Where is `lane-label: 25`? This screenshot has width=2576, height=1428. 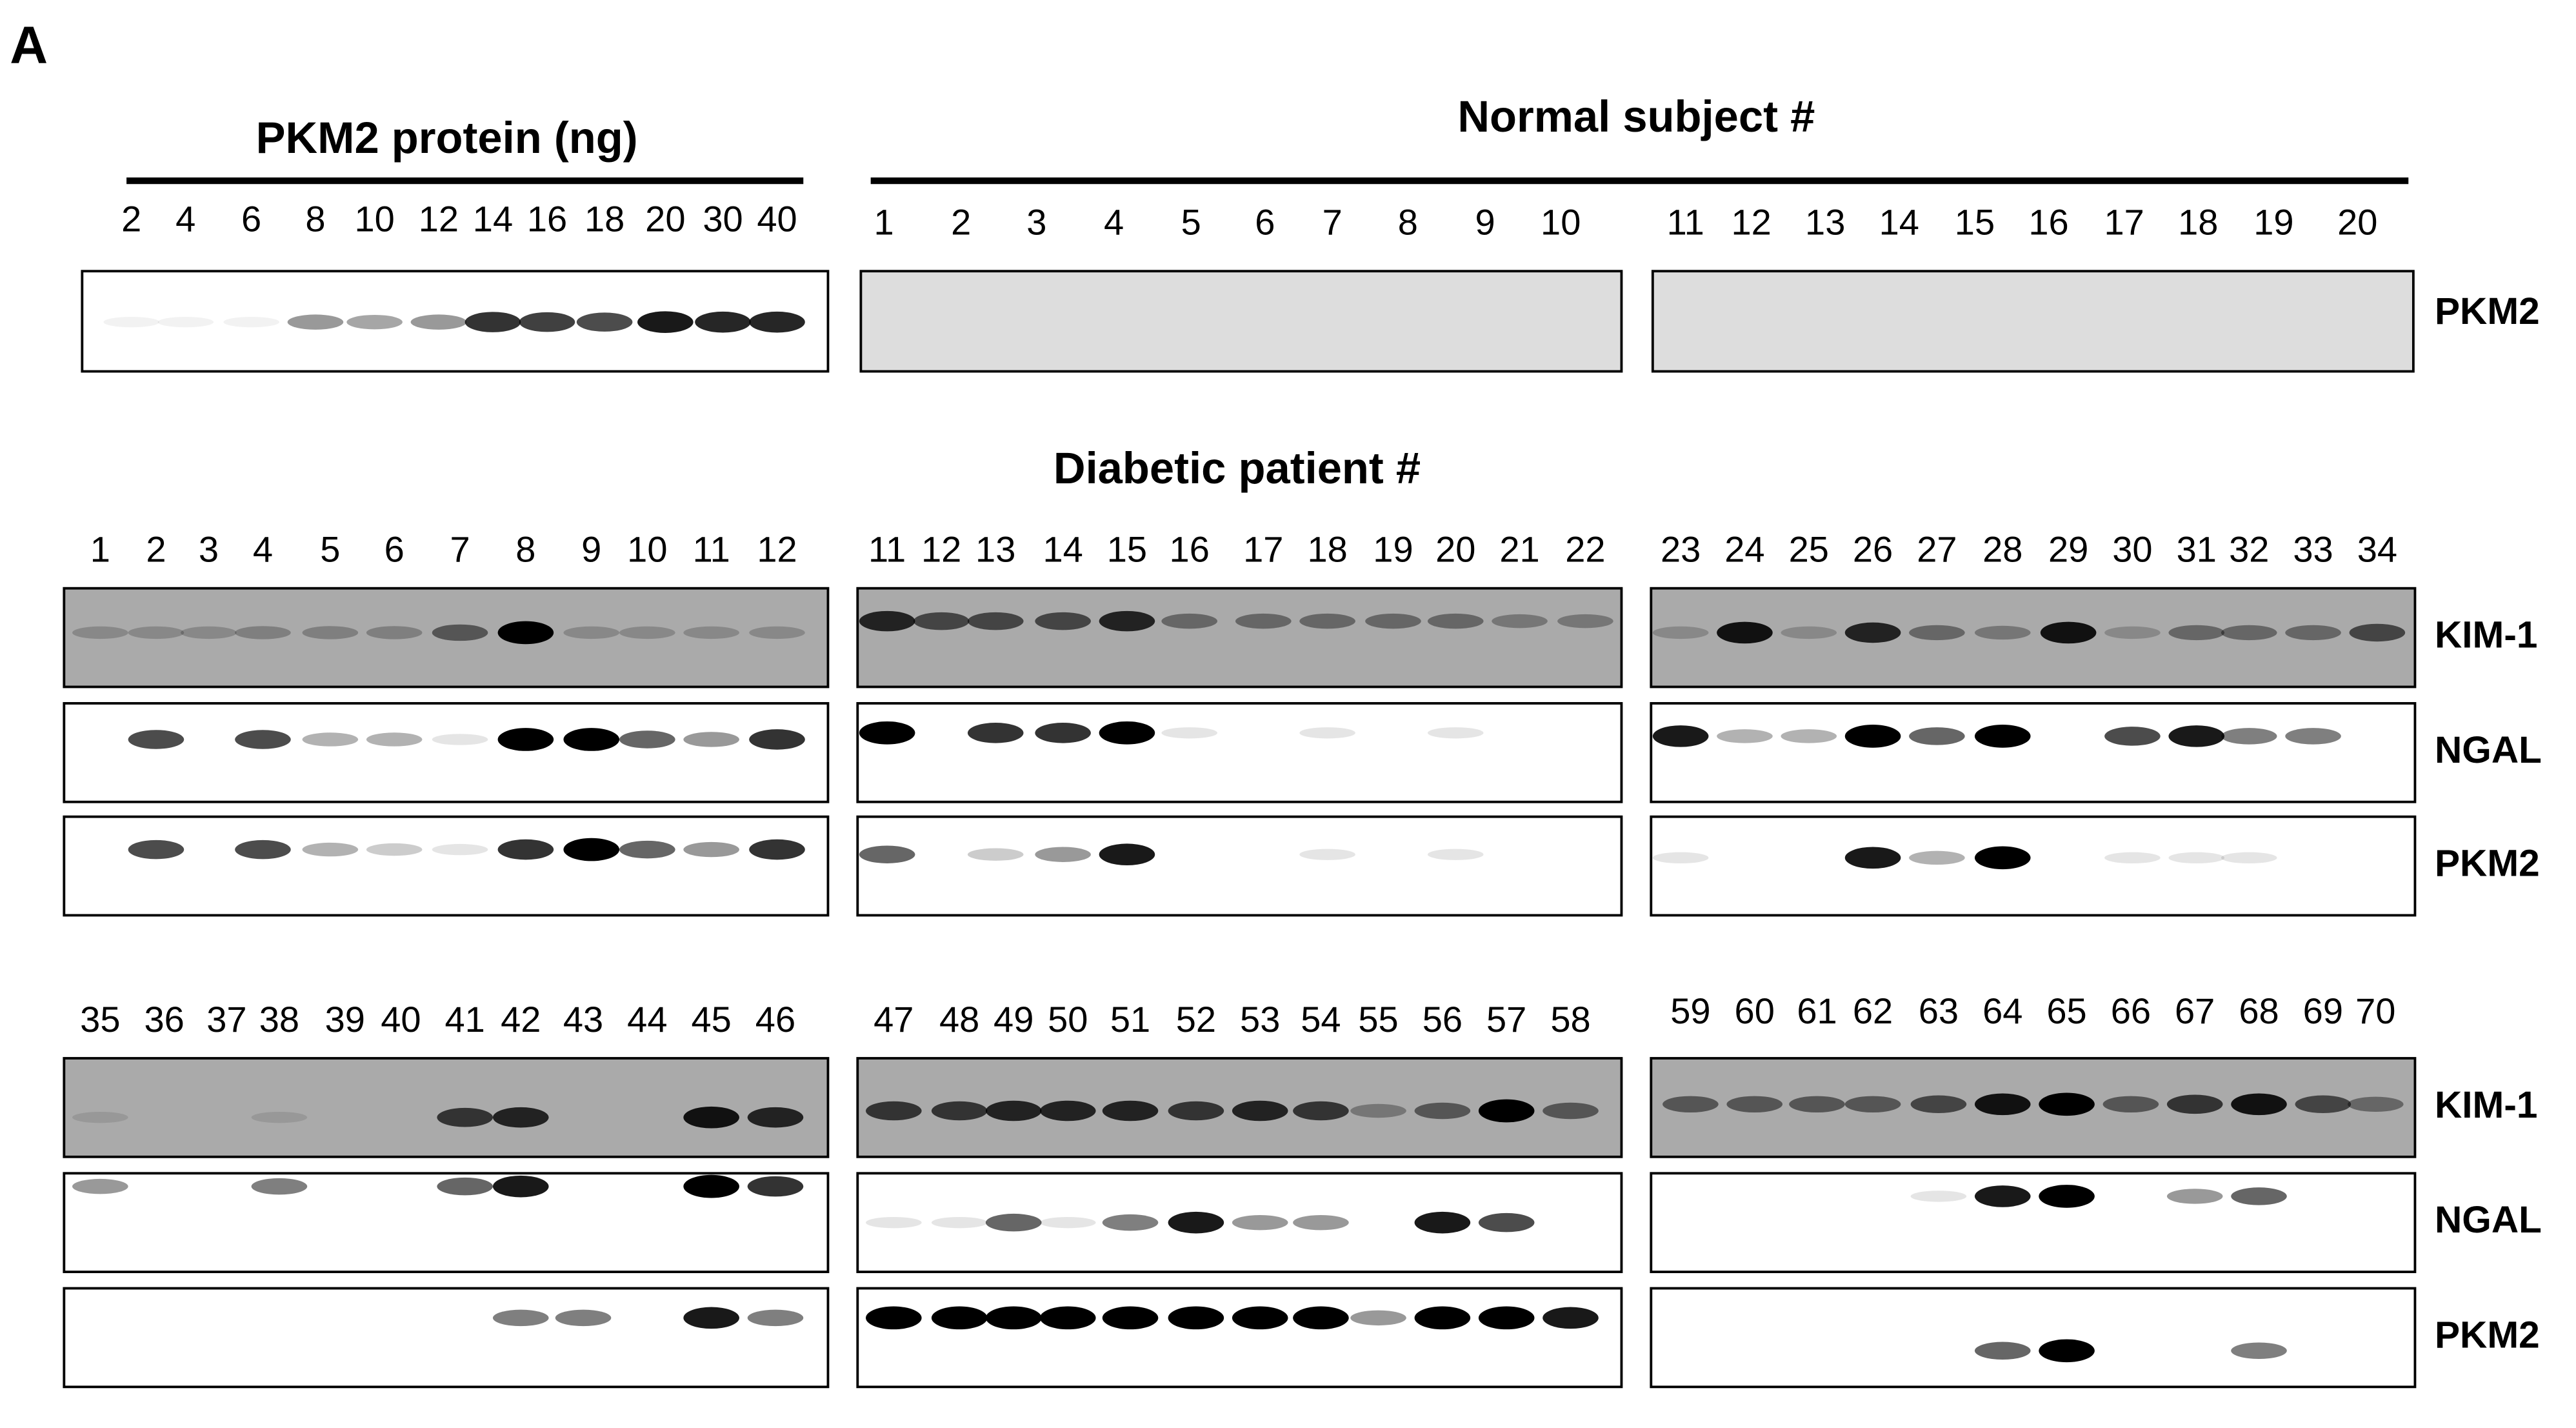 lane-label: 25 is located at coordinates (1809, 548).